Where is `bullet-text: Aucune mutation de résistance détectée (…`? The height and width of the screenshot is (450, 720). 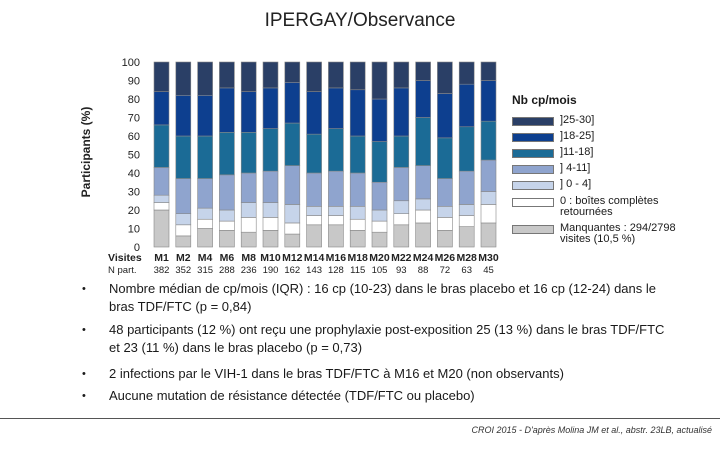
bullet-text: Aucune mutation de résistance détectée (… is located at coordinates (292, 395).